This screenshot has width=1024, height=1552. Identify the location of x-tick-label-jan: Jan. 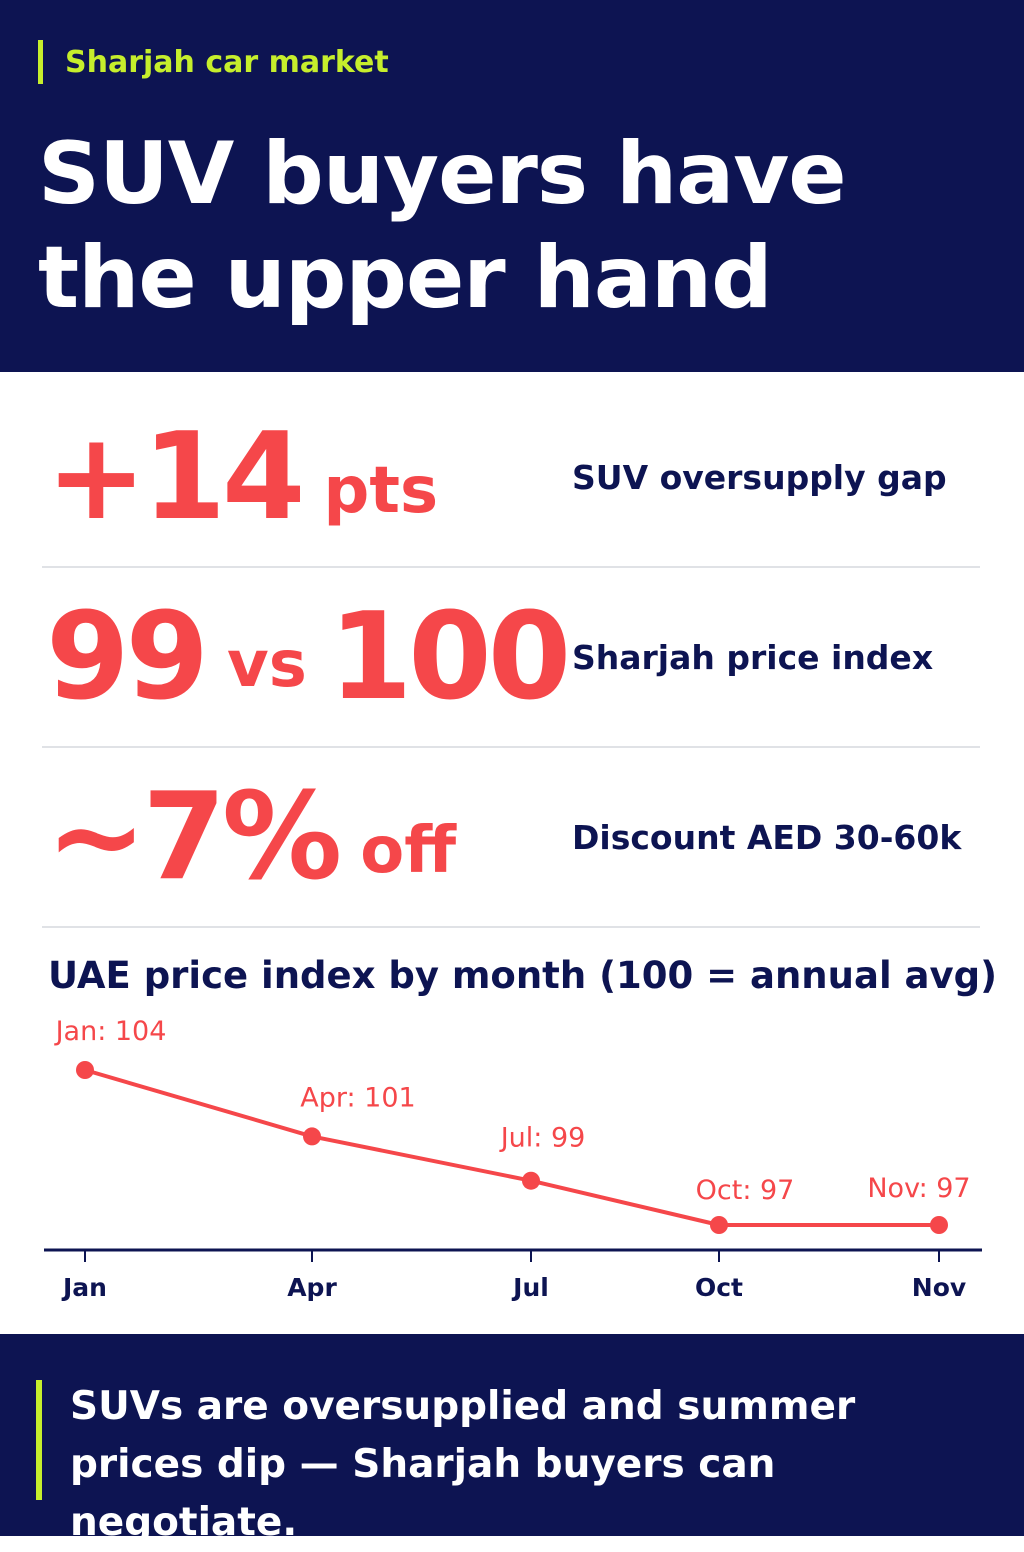
(84, 1287).